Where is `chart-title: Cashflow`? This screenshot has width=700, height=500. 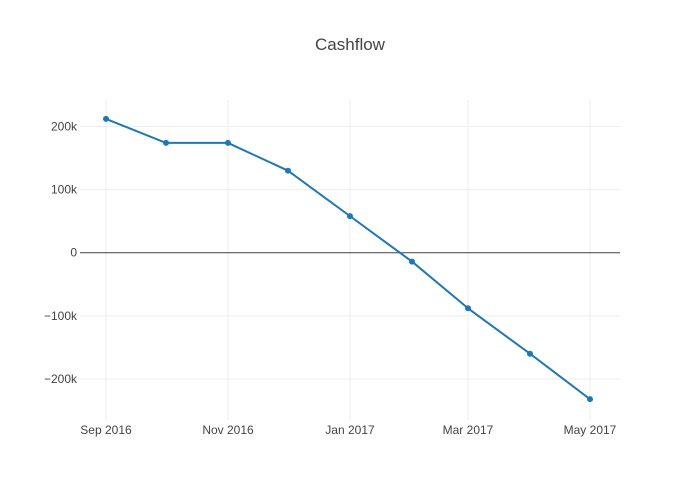 chart-title: Cashflow is located at coordinates (350, 44).